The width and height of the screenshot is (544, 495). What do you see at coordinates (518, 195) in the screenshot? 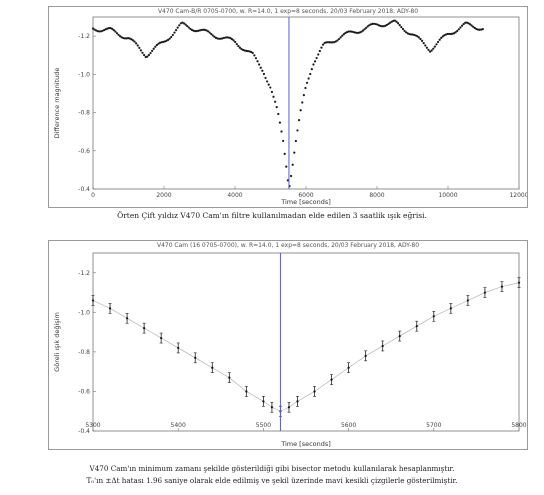
I see `x-tick-label: 12000` at bounding box center [518, 195].